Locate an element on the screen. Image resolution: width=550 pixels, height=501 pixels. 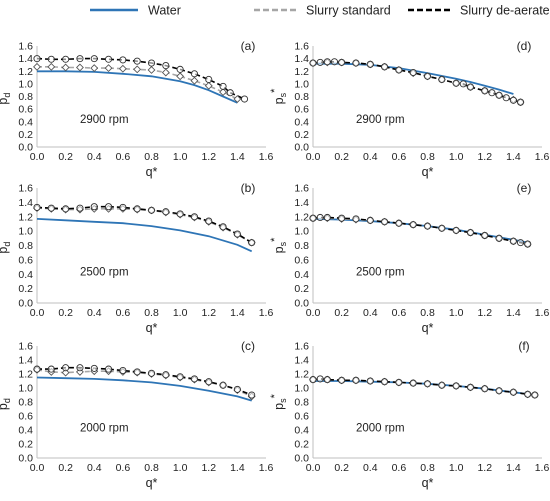
legend-label-water: Water is located at coordinates (164, 11).